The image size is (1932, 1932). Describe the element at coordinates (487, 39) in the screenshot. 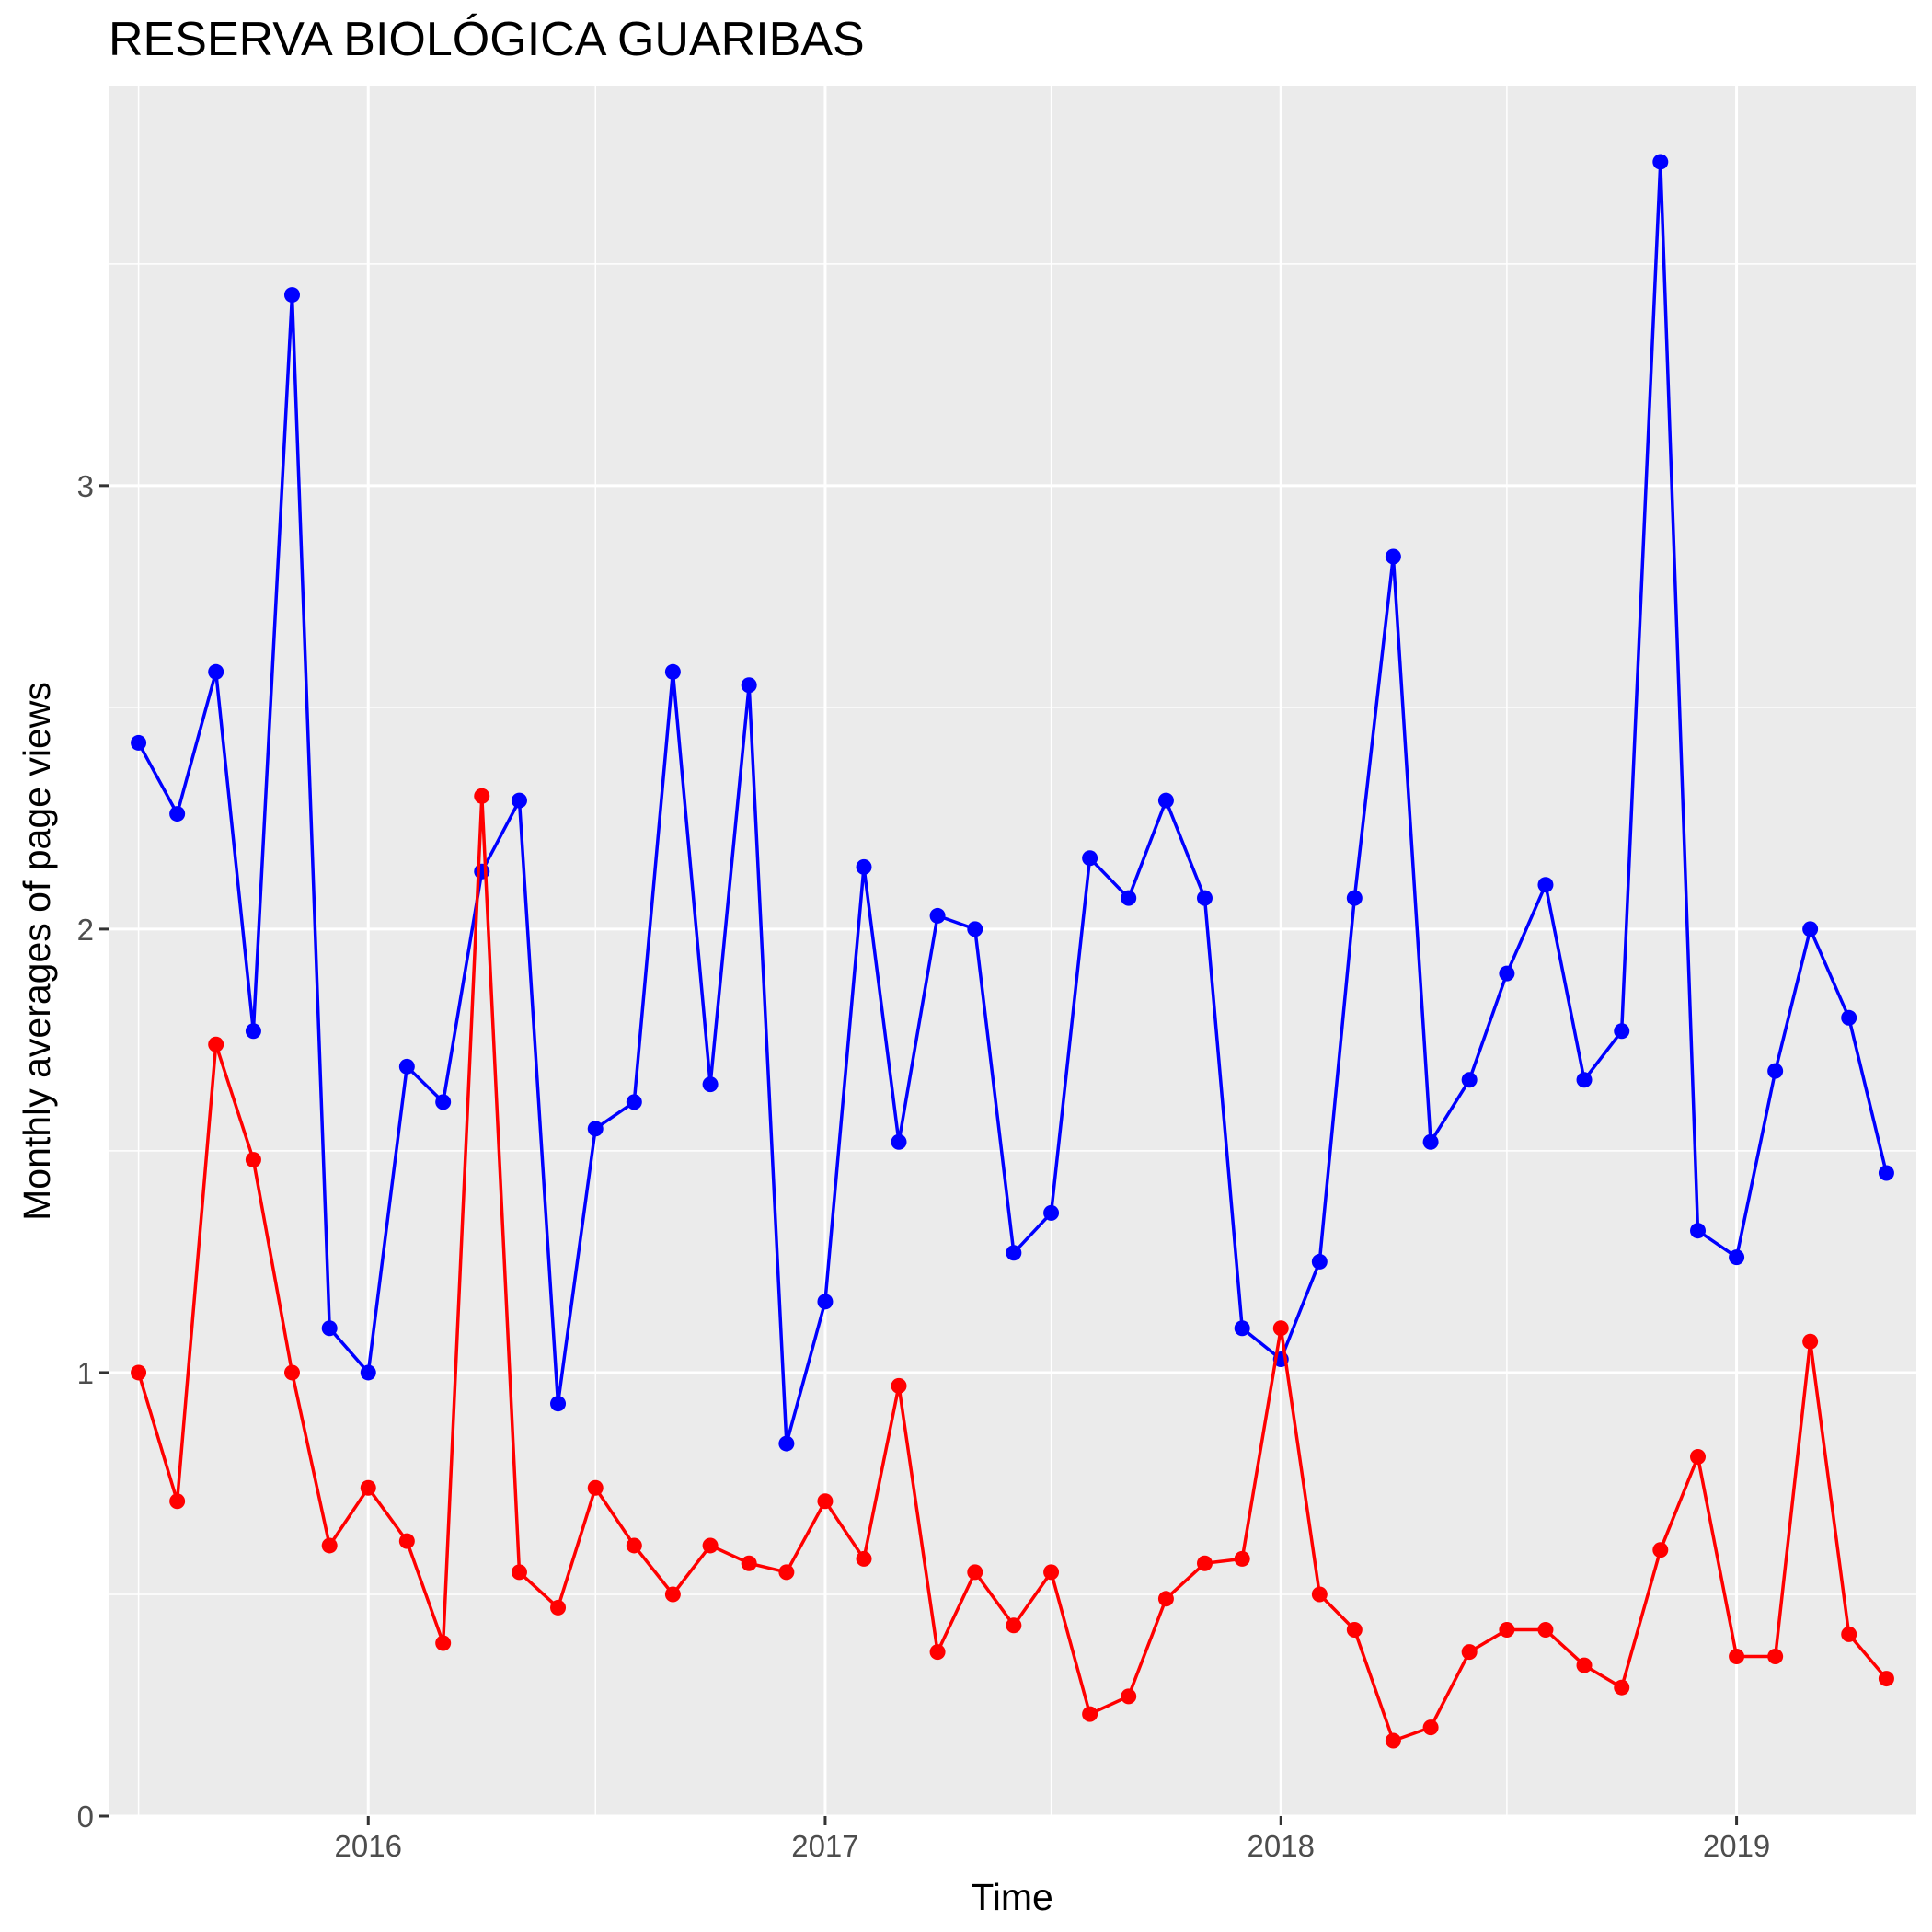

I see `chart-title: RESERVA BIOLÓGICA GUARIBAS` at that location.